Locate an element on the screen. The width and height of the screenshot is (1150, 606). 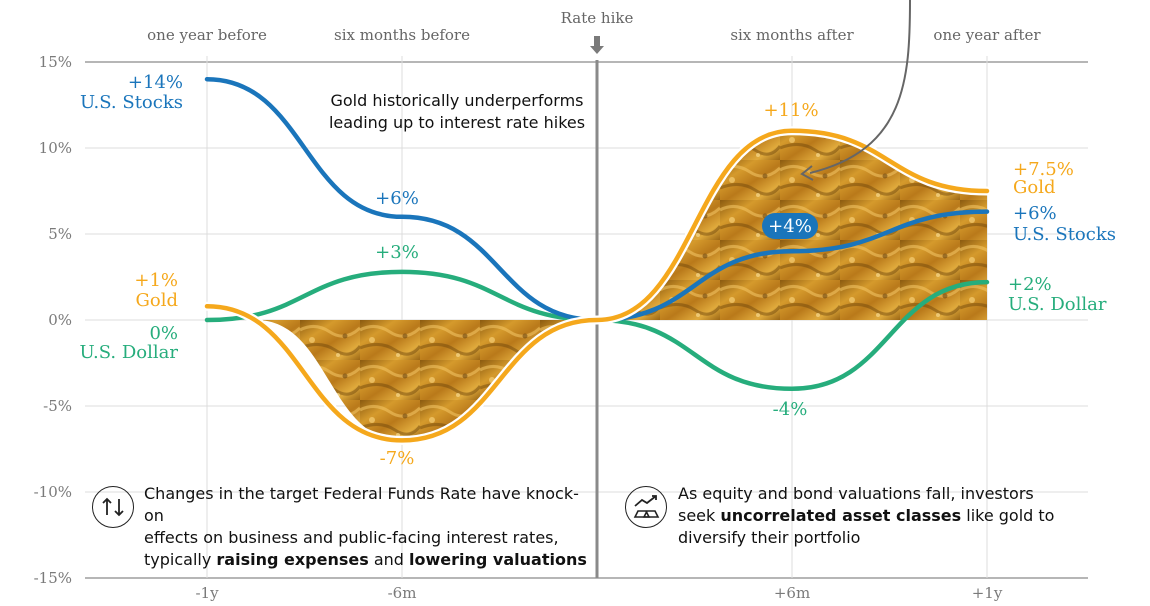
stocks-label-start: +14% is located at coordinates (155, 82).